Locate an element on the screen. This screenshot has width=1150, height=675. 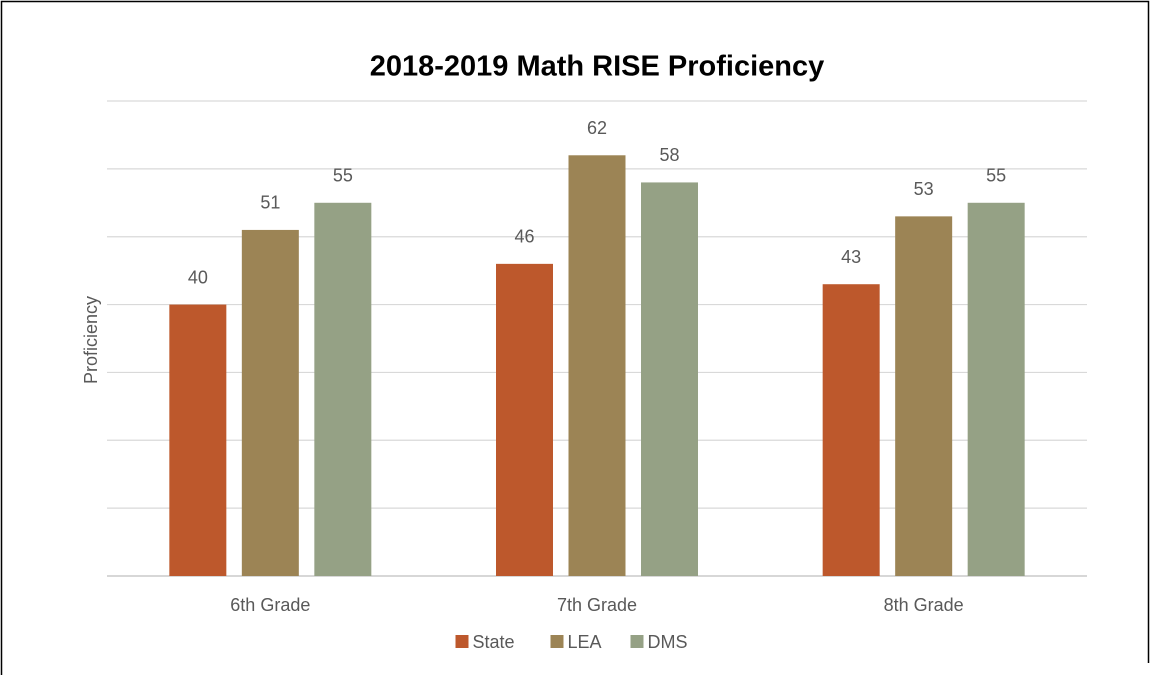
data-label: 40 is located at coordinates (198, 277).